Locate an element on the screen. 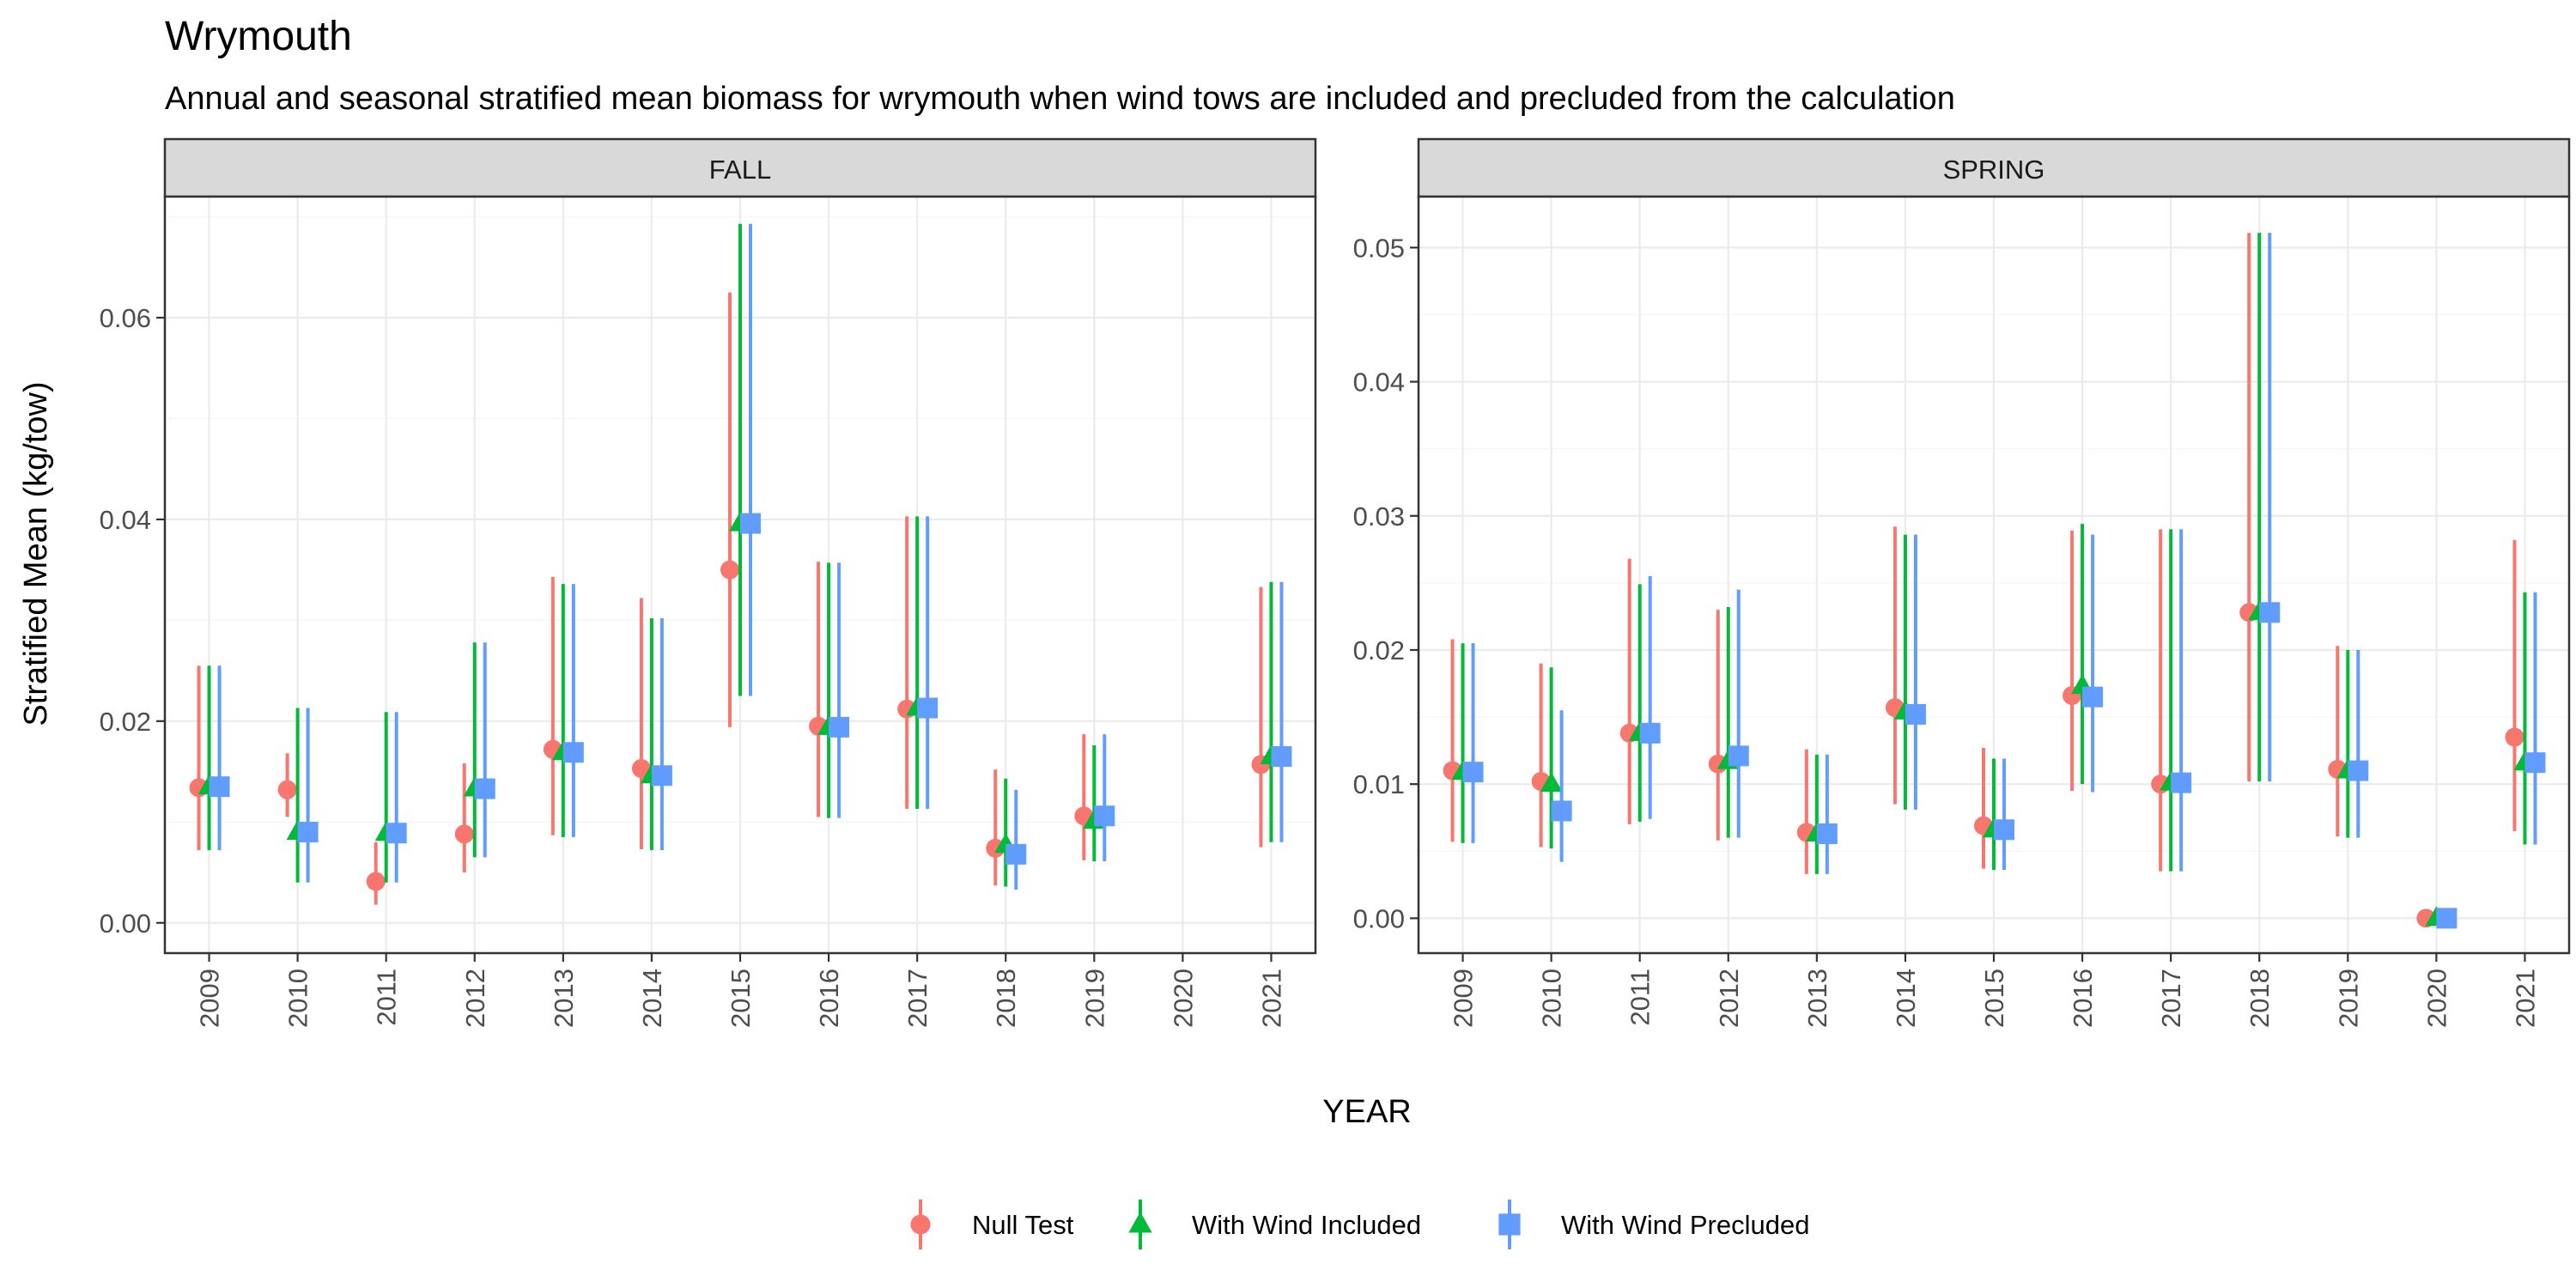 This screenshot has height=1288, width=2576. legend-label: With Wind Included is located at coordinates (1306, 1225).